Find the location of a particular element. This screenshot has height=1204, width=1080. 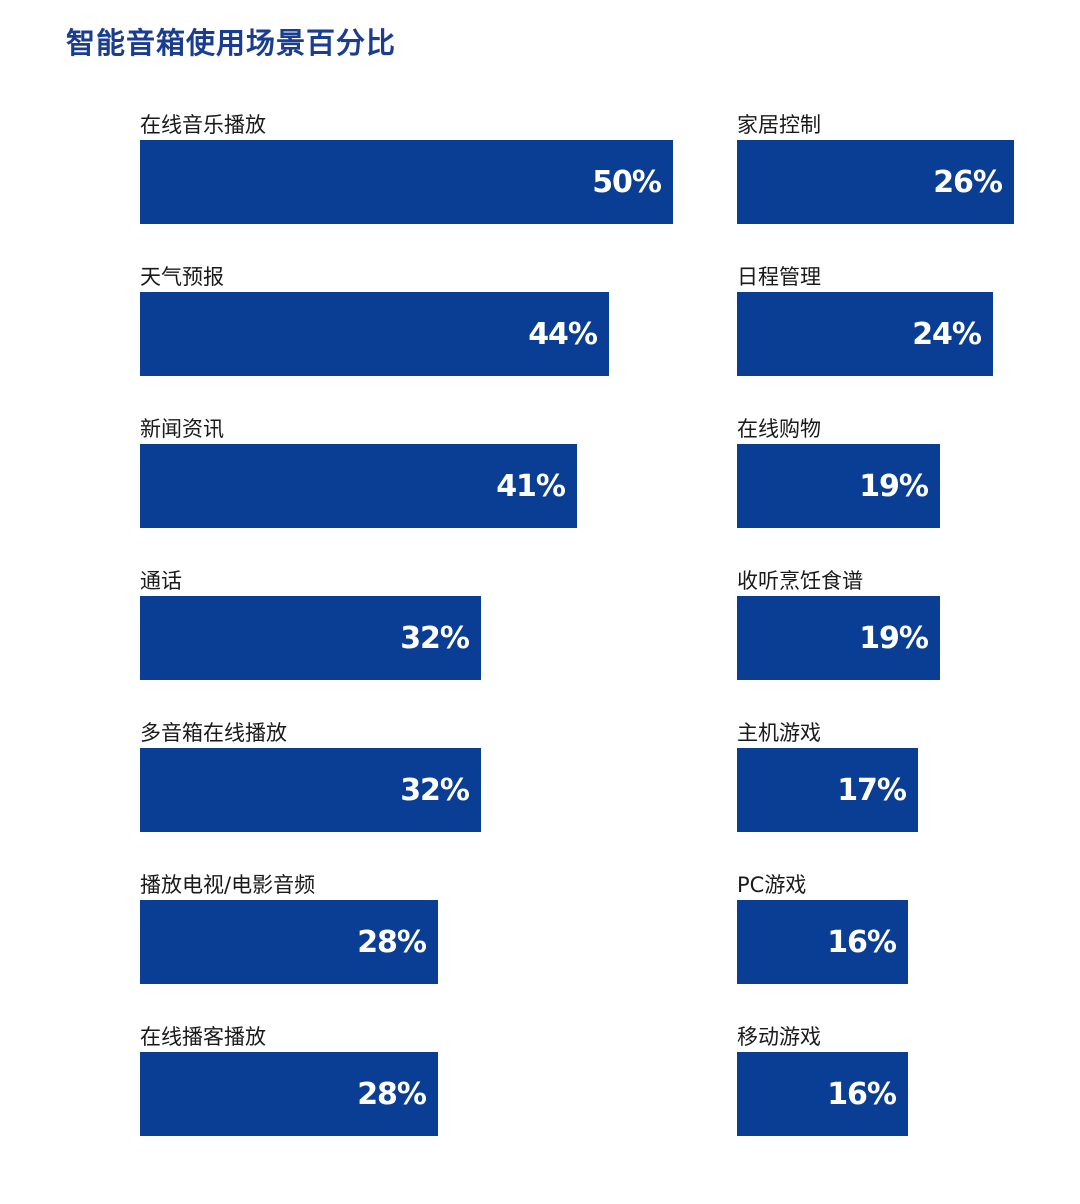

category-label: PC游戏 is located at coordinates (772, 885).